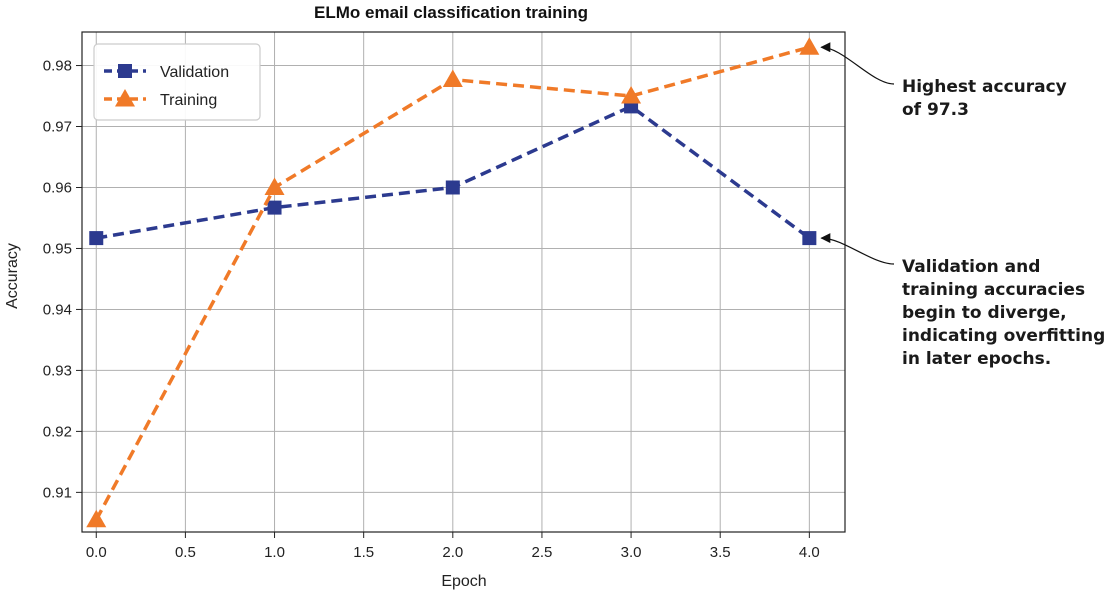 This screenshot has width=1108, height=594. What do you see at coordinates (935, 110) in the screenshot?
I see `annotation-text-line: of 97.3` at bounding box center [935, 110].